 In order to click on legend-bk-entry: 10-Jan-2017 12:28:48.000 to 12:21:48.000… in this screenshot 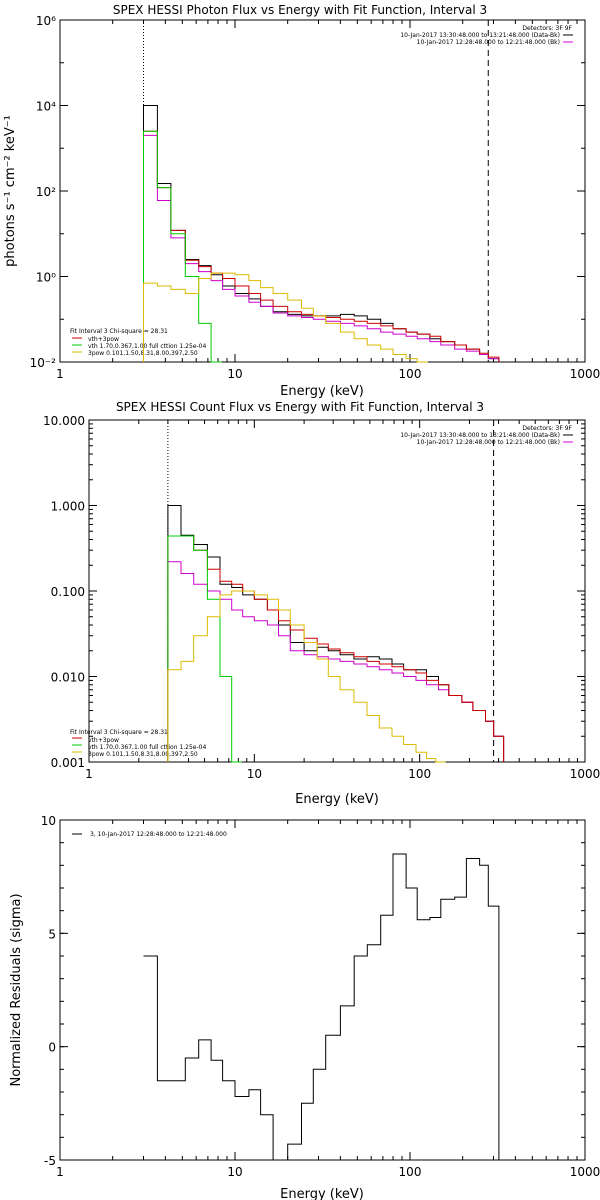, I will do `click(488, 442)`.